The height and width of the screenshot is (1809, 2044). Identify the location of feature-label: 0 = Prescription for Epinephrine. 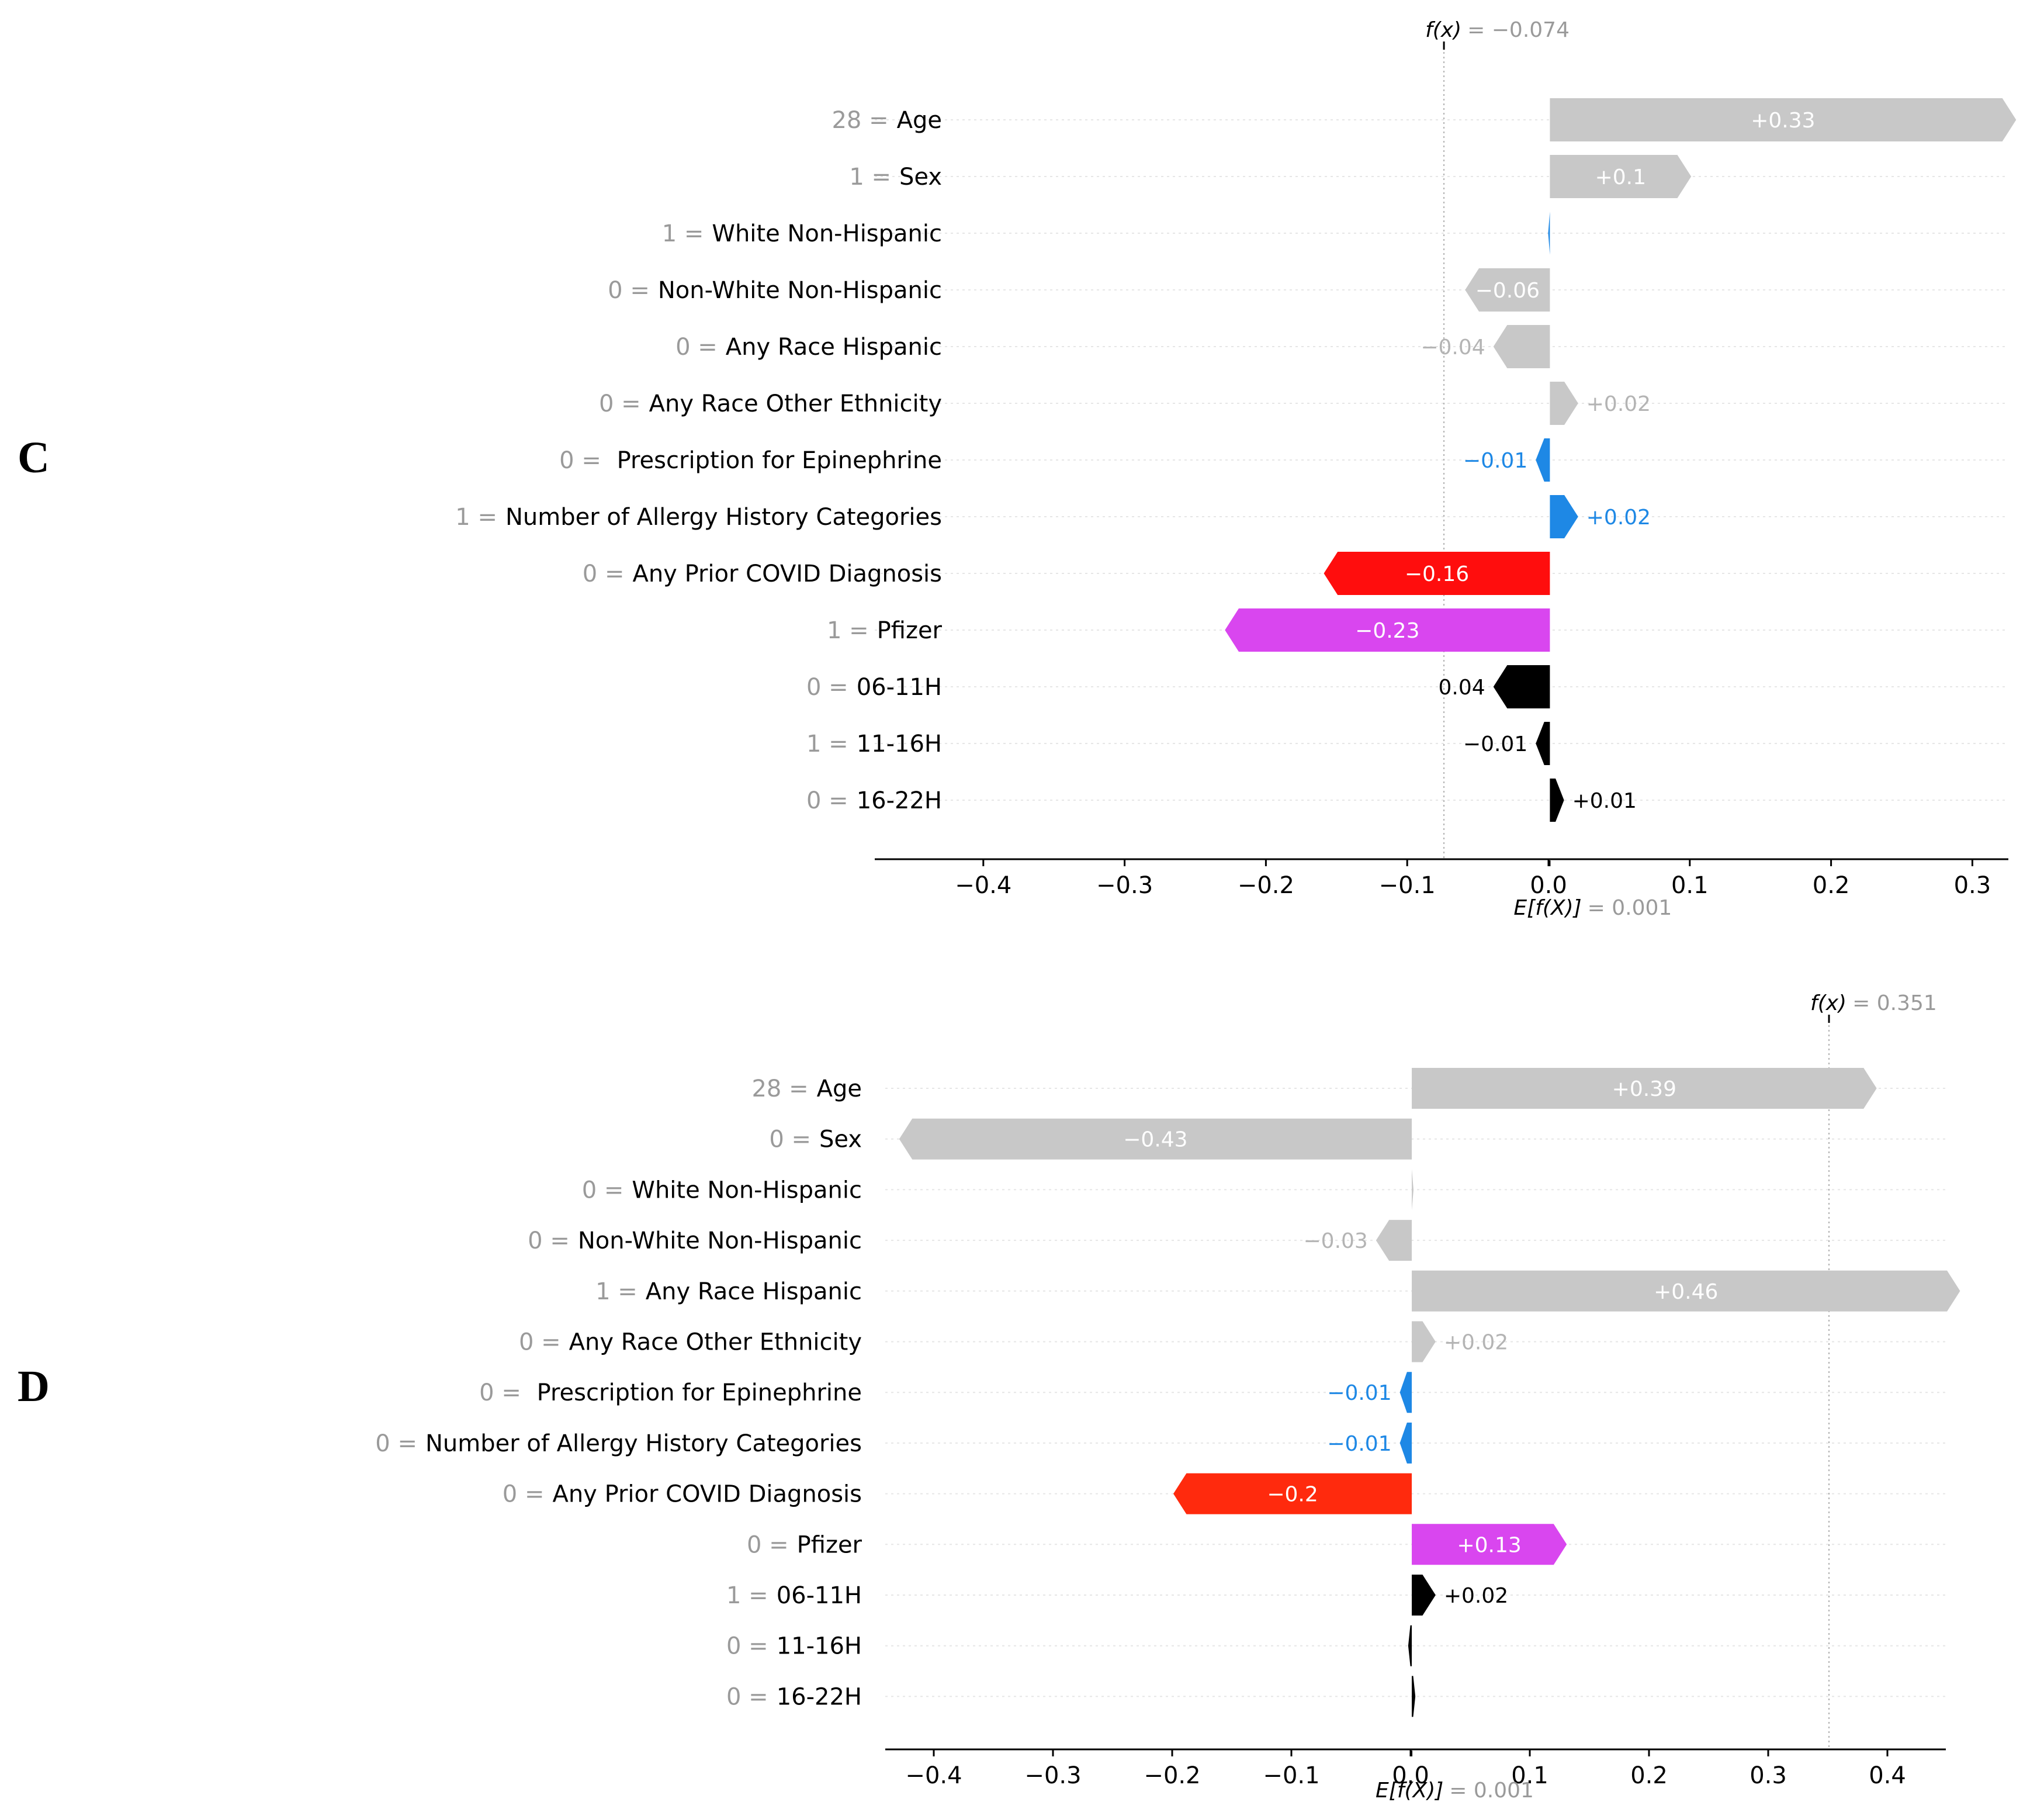
(670, 1393).